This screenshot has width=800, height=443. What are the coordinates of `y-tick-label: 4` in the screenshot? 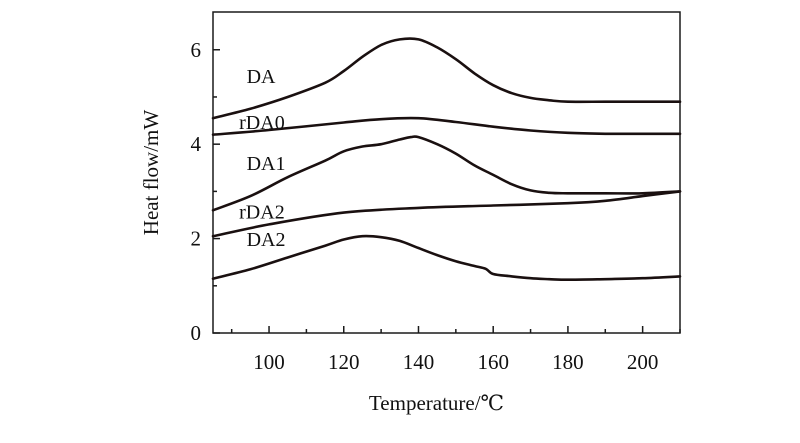 It's located at (196, 144).